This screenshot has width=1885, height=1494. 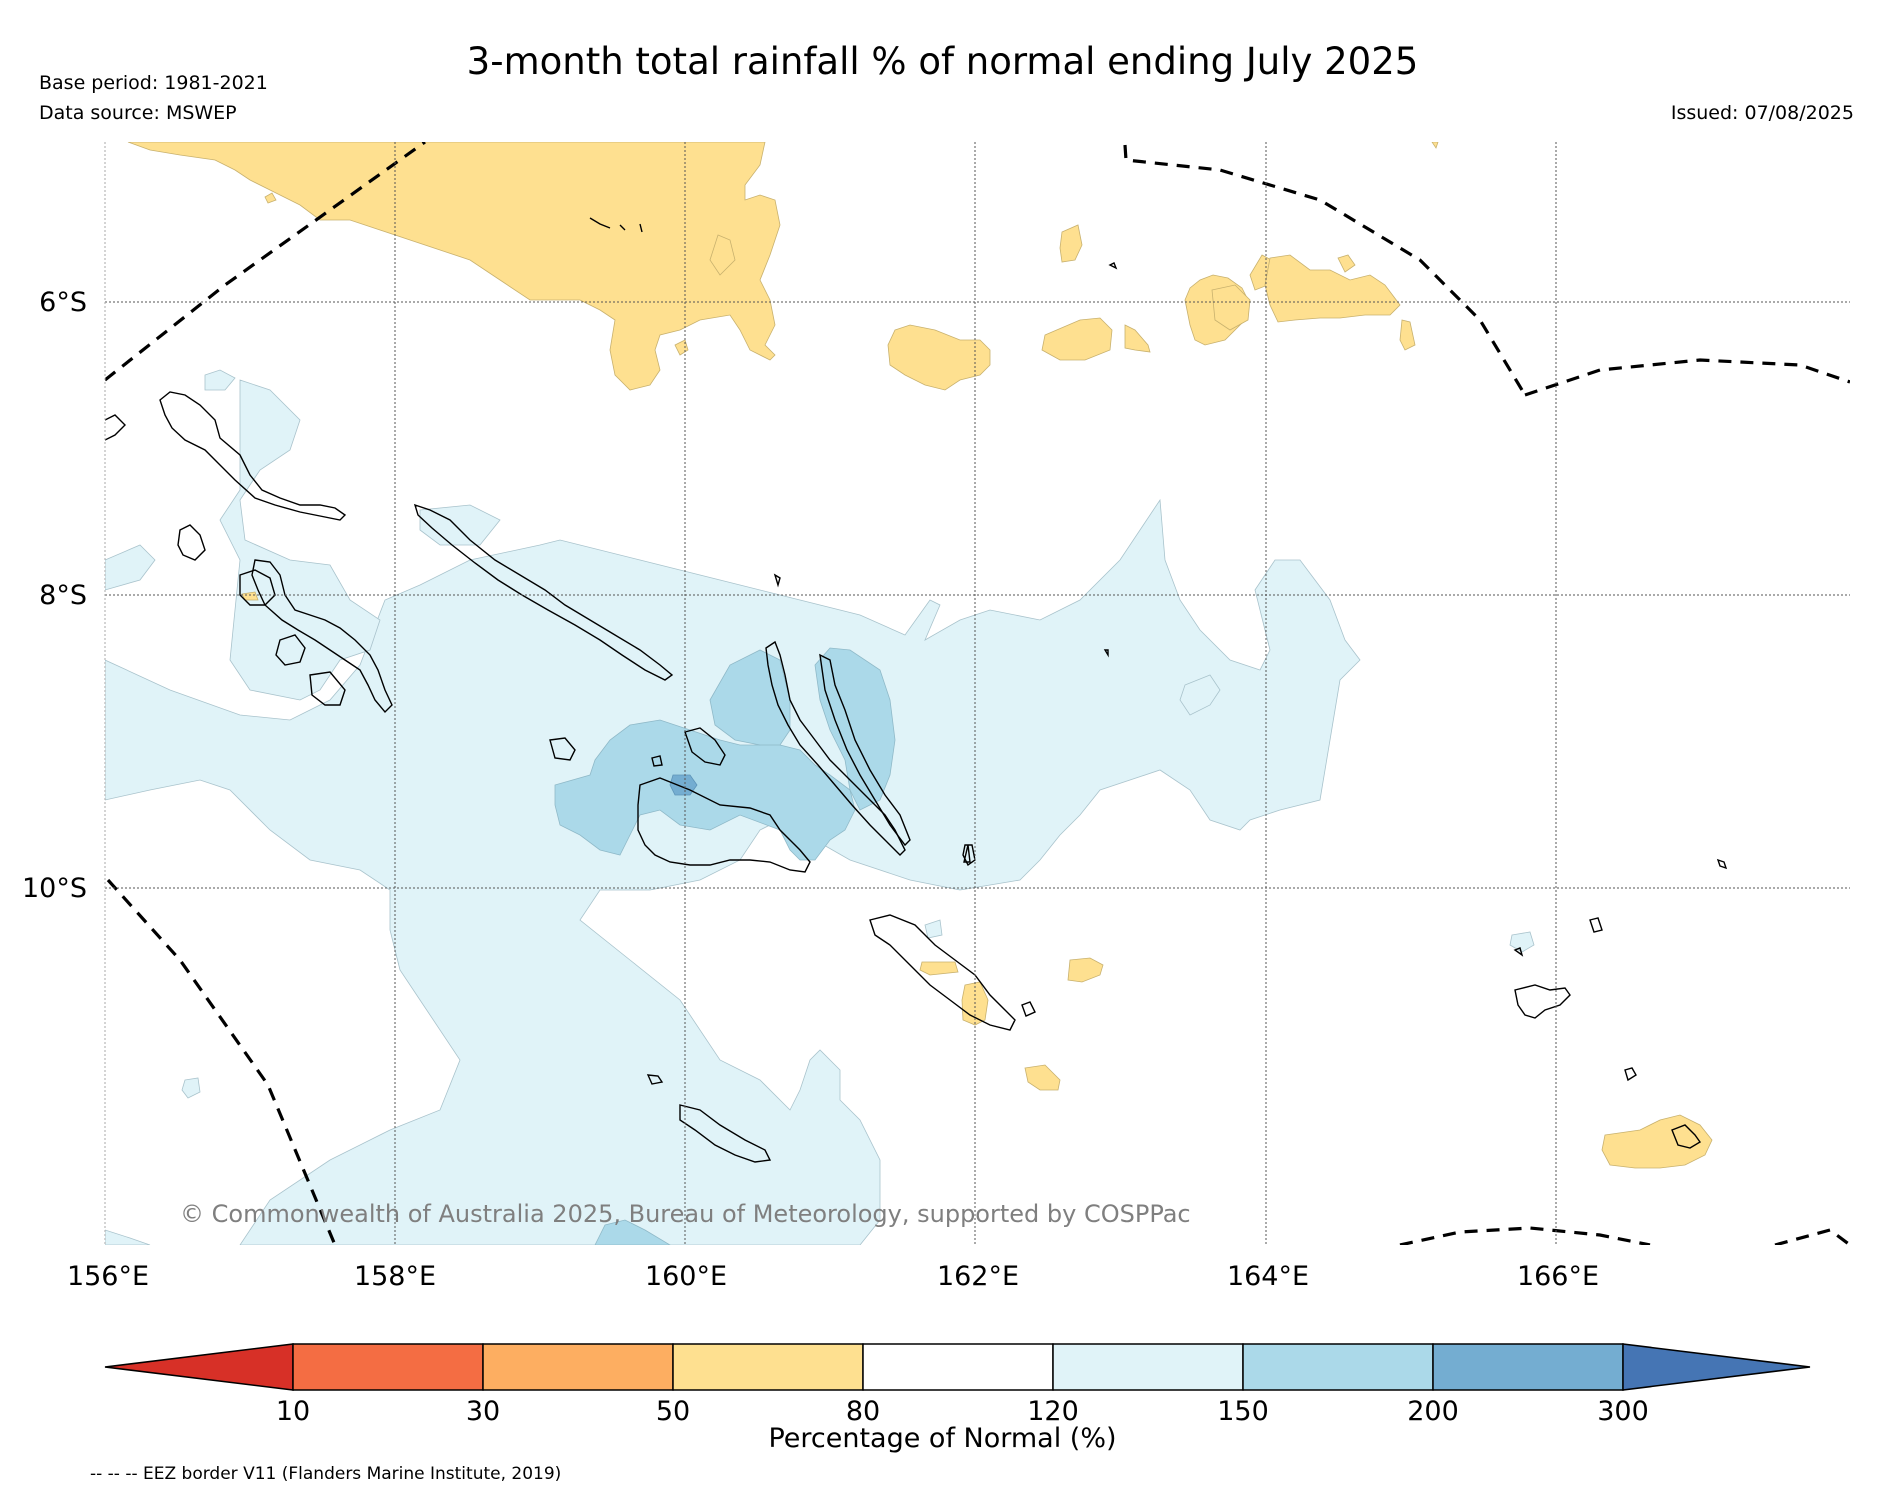 What do you see at coordinates (63, 302) in the screenshot?
I see `lat-label-6s: 6°S` at bounding box center [63, 302].